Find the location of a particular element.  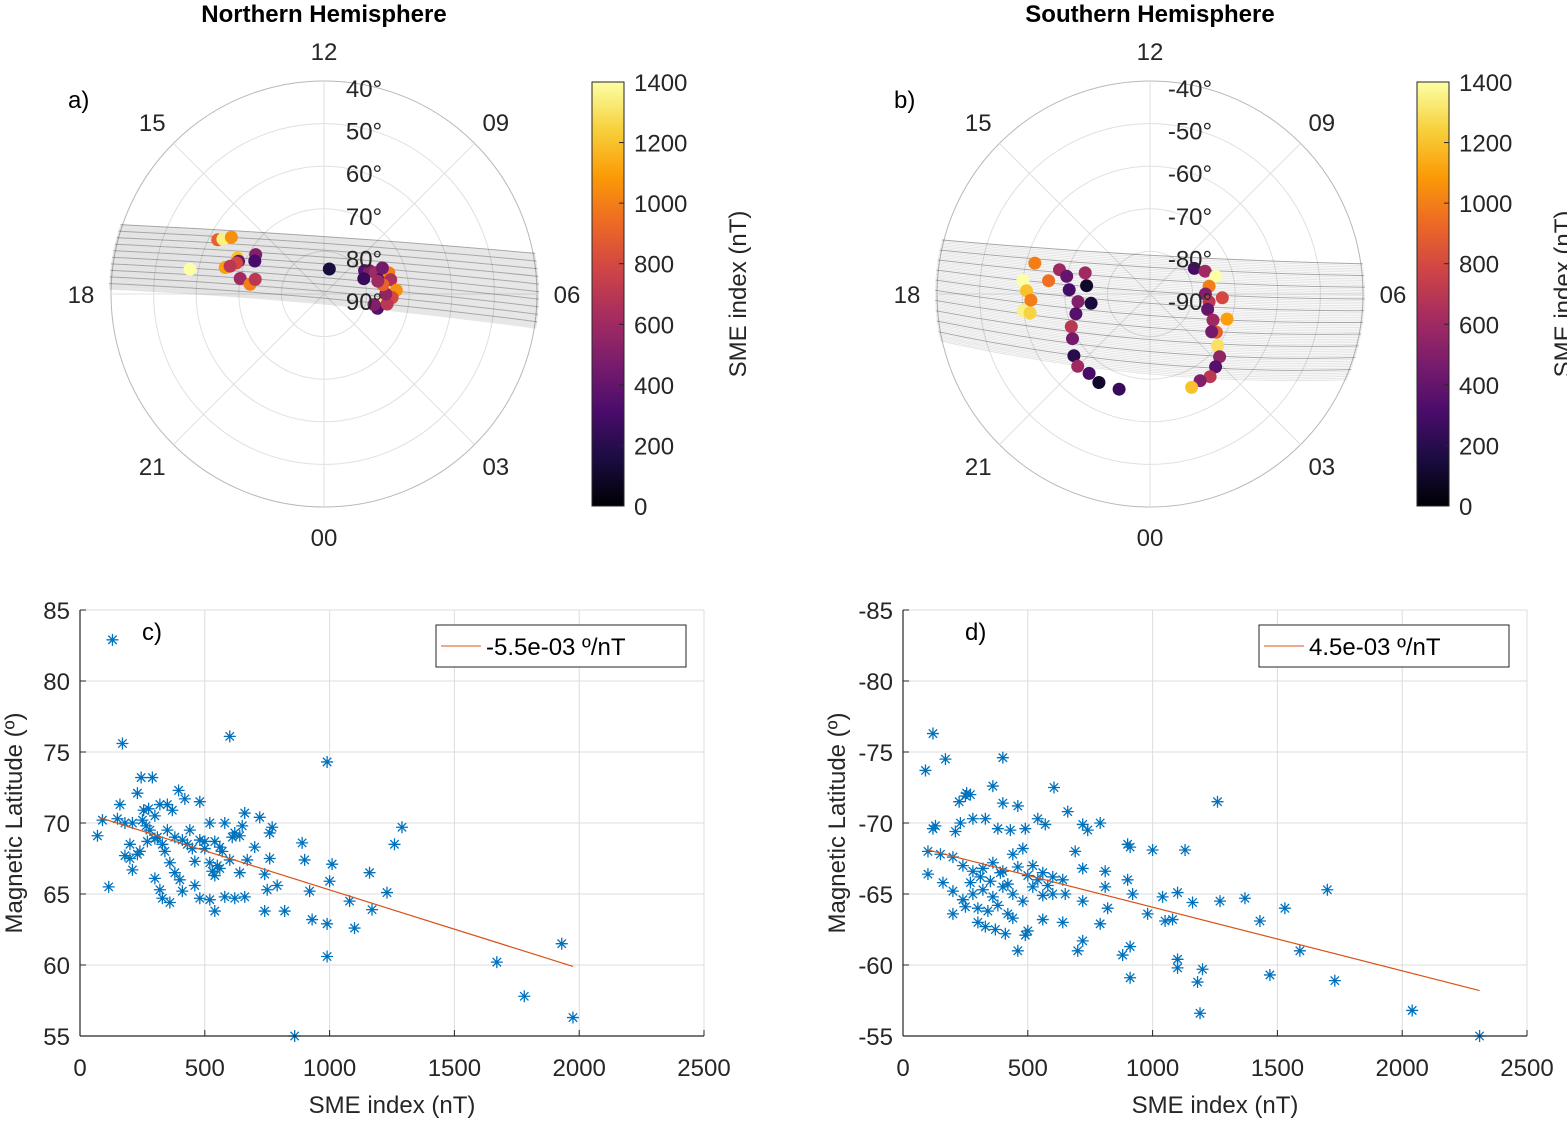

fit-line is located at coordinates (1203, 920).